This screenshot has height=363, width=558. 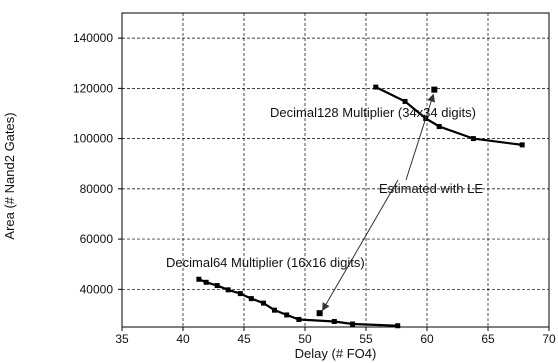 I want to click on x-tick-label: 35, so click(x=122, y=339).